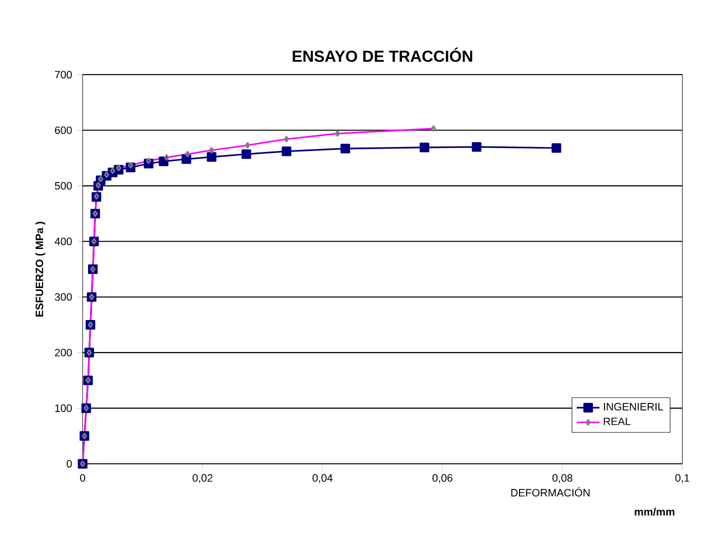 The image size is (725, 541). I want to click on x-tick-label: 0,04, so click(322, 478).